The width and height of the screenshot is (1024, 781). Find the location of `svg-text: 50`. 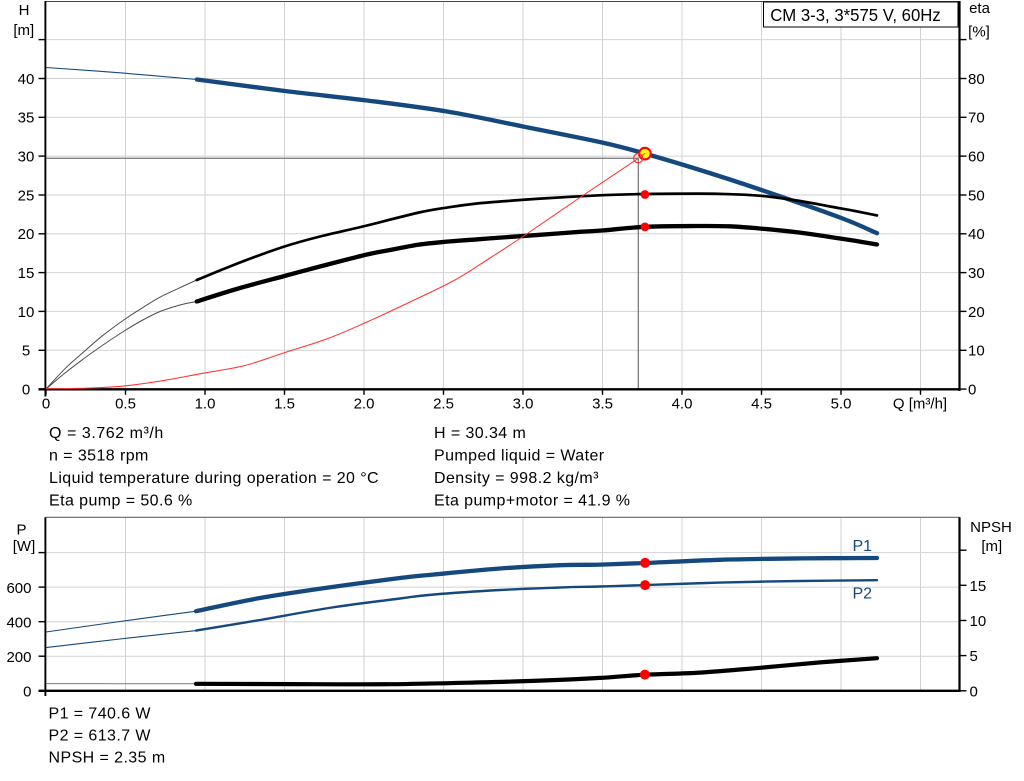

svg-text: 50 is located at coordinates (976, 195).